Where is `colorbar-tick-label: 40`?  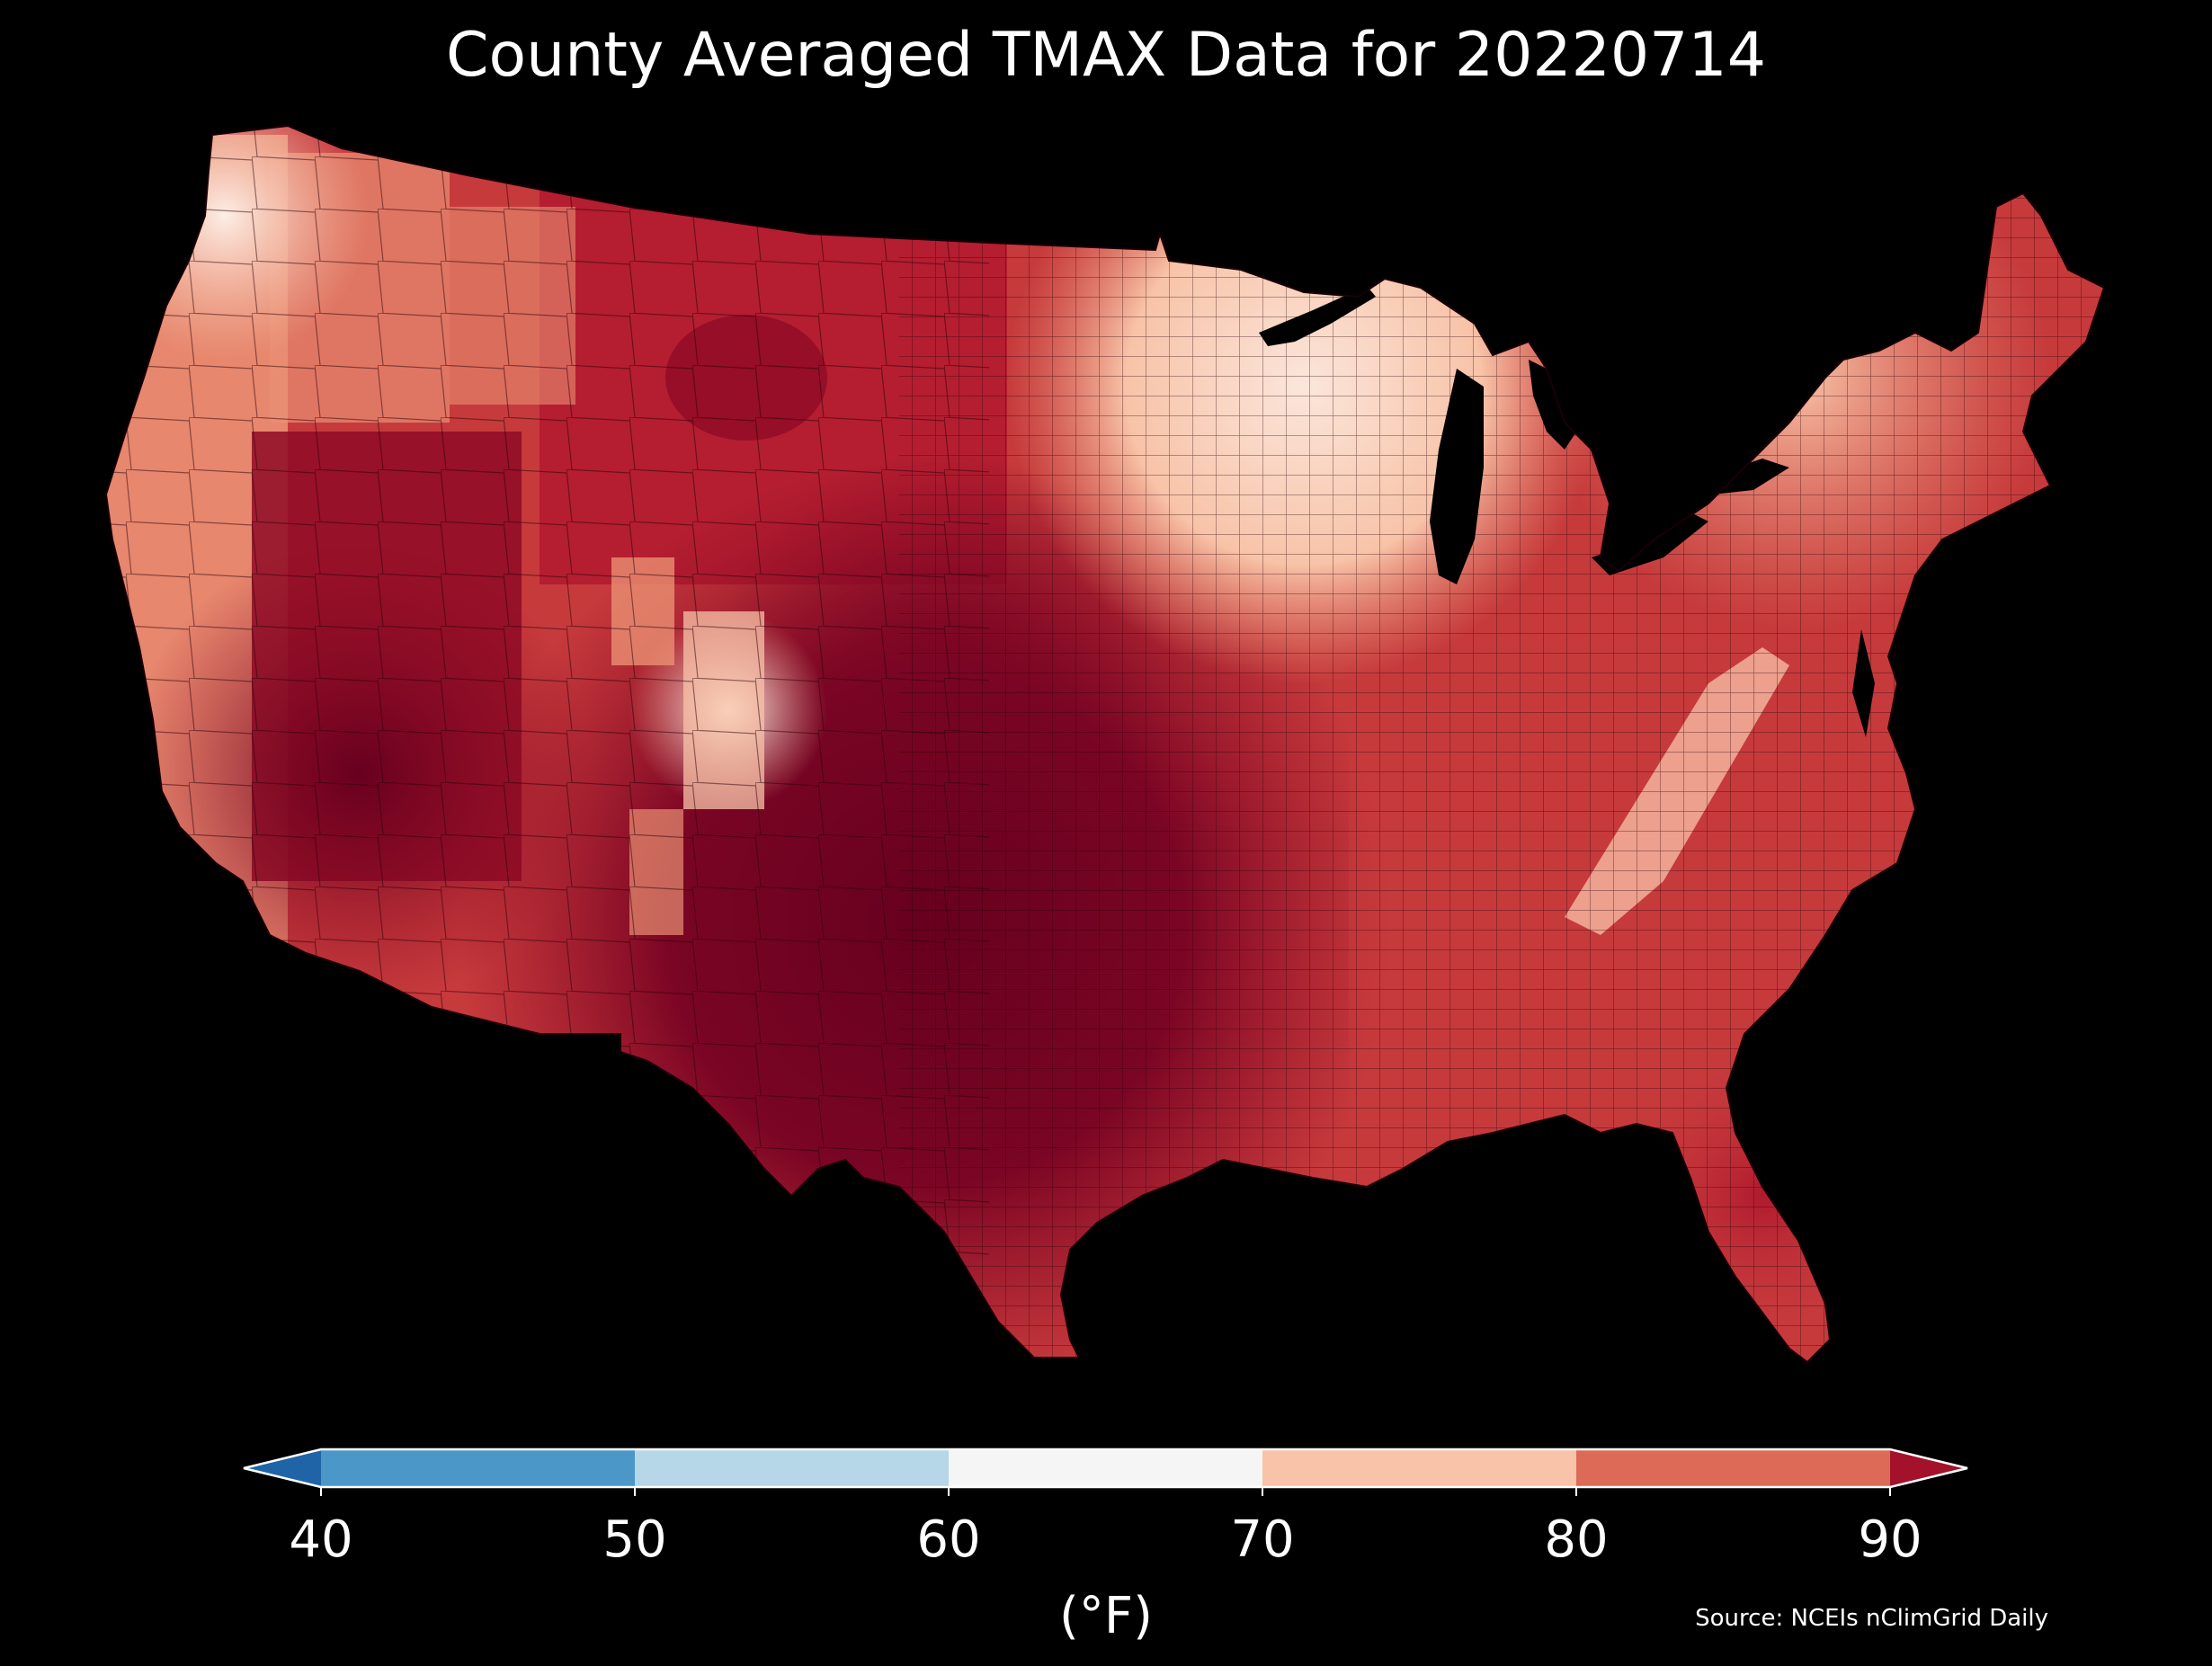 colorbar-tick-label: 40 is located at coordinates (321, 1540).